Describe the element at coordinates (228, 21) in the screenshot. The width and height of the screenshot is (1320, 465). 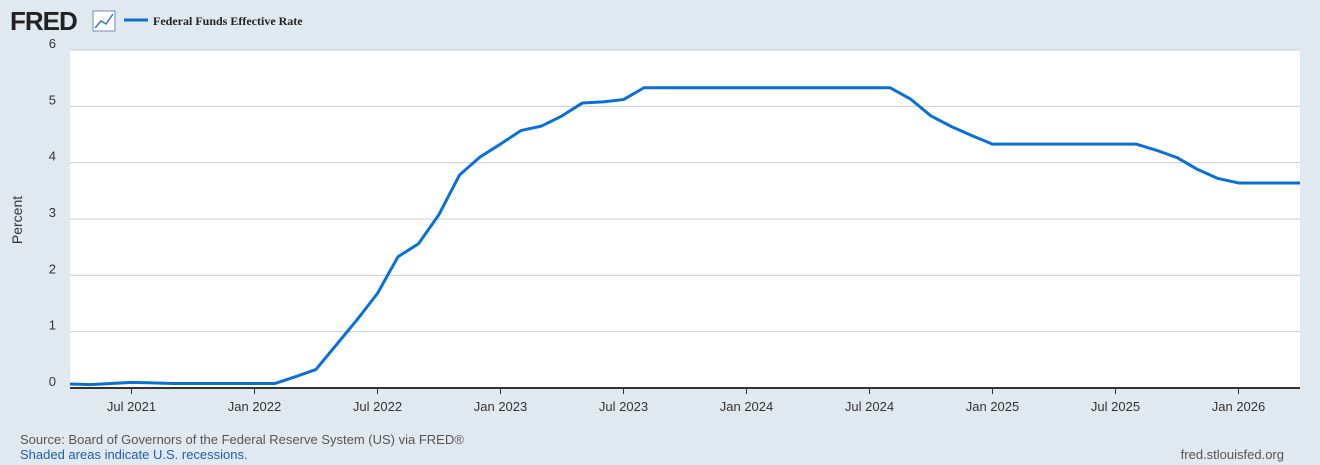
I see `legend-label: Federal Funds Effective Rate` at that location.